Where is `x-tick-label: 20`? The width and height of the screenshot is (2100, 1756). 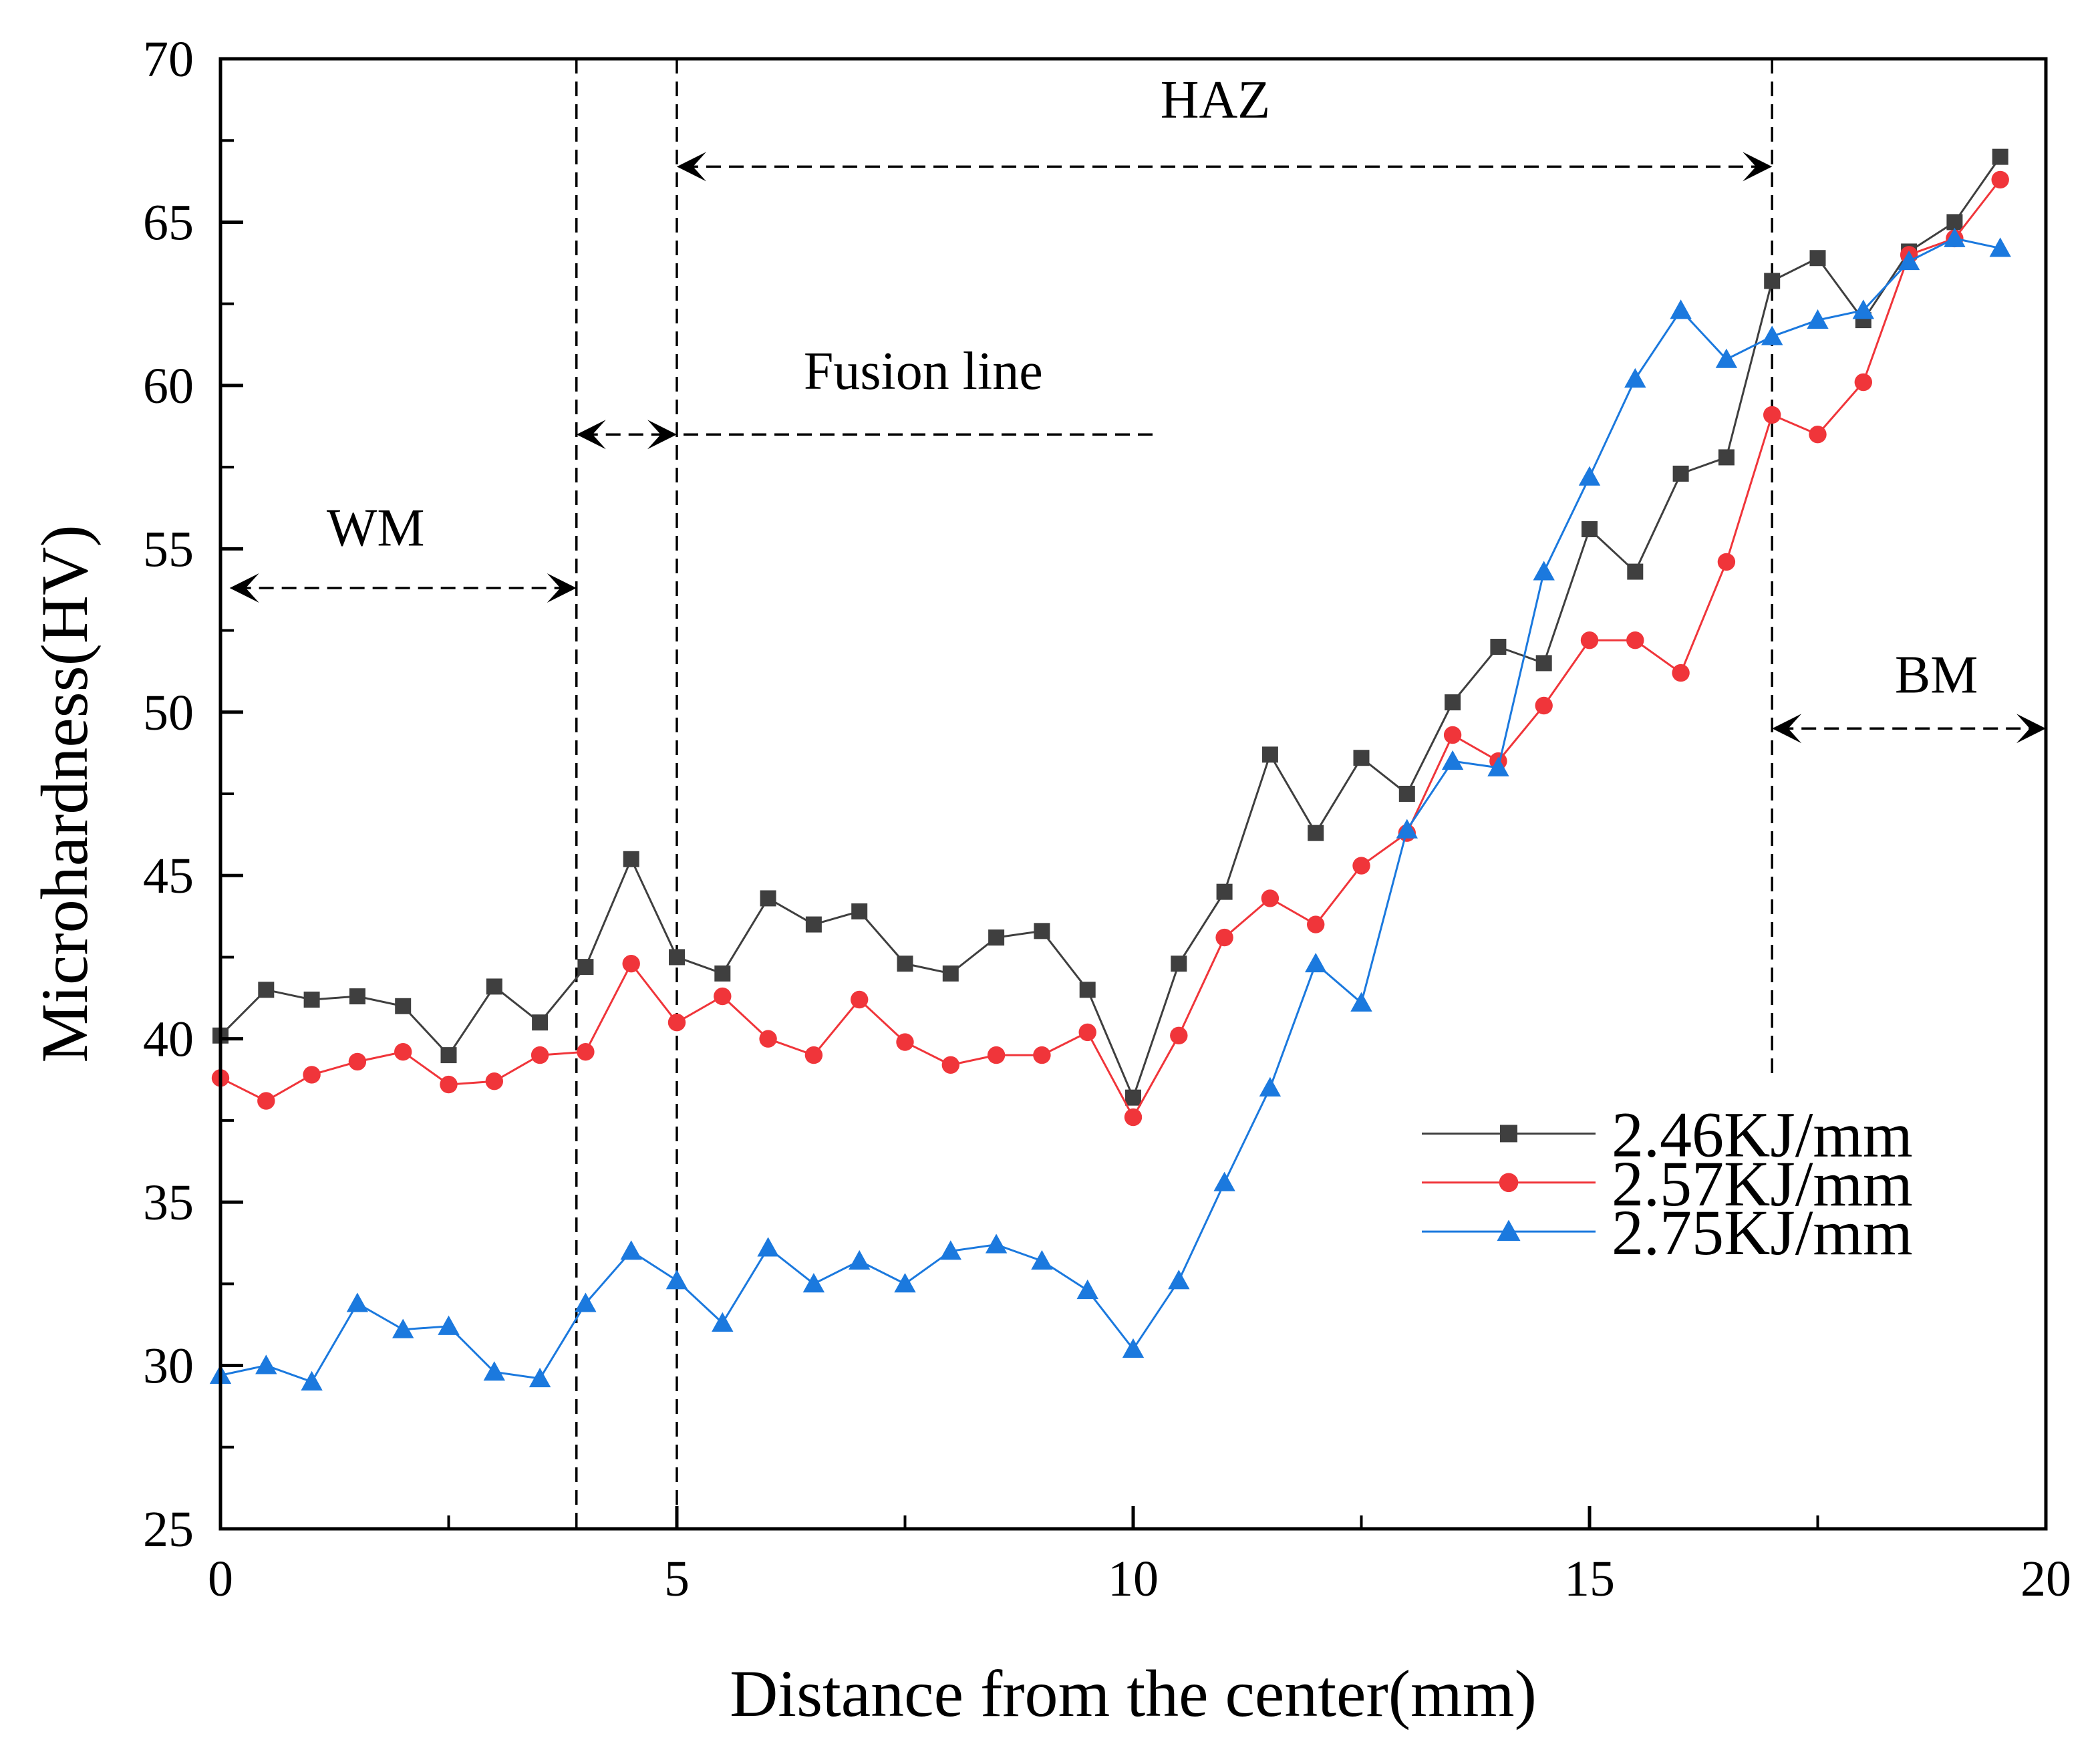
x-tick-label: 20 is located at coordinates (2045, 1579).